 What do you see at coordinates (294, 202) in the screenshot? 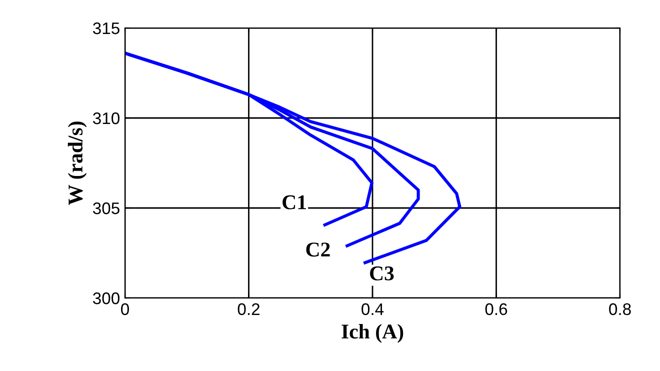
I see `series-label: C1` at bounding box center [294, 202].